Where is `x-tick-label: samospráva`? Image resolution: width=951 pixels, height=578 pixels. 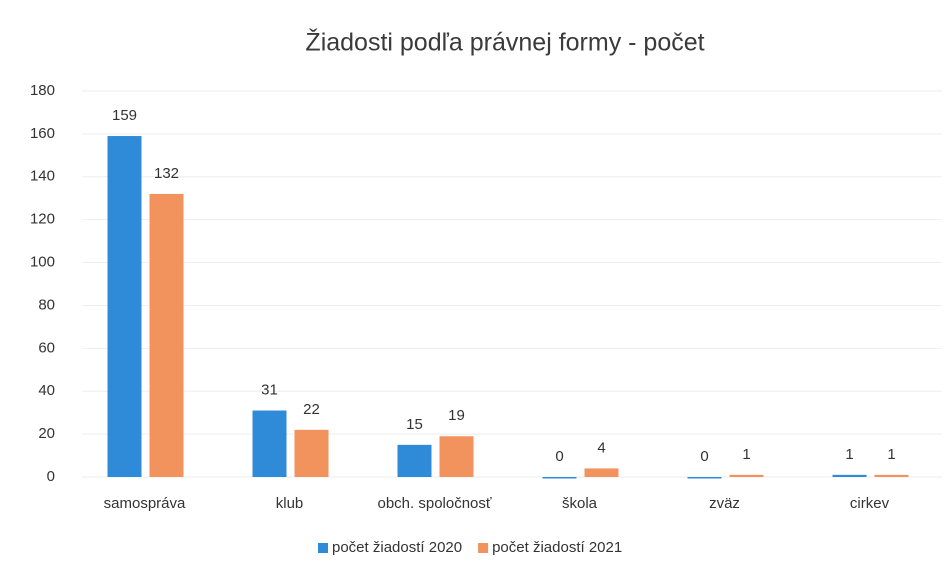 x-tick-label: samospráva is located at coordinates (145, 503).